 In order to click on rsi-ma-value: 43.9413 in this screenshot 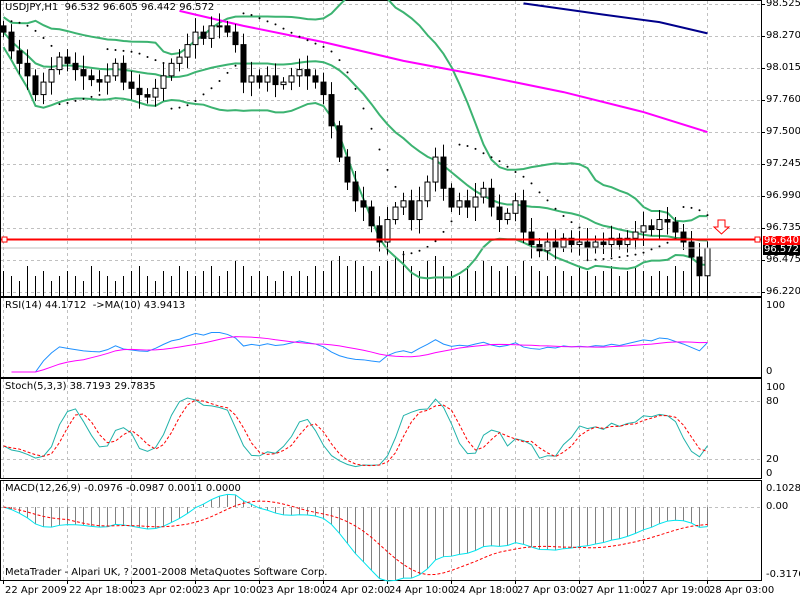, I will do `click(164, 305)`.